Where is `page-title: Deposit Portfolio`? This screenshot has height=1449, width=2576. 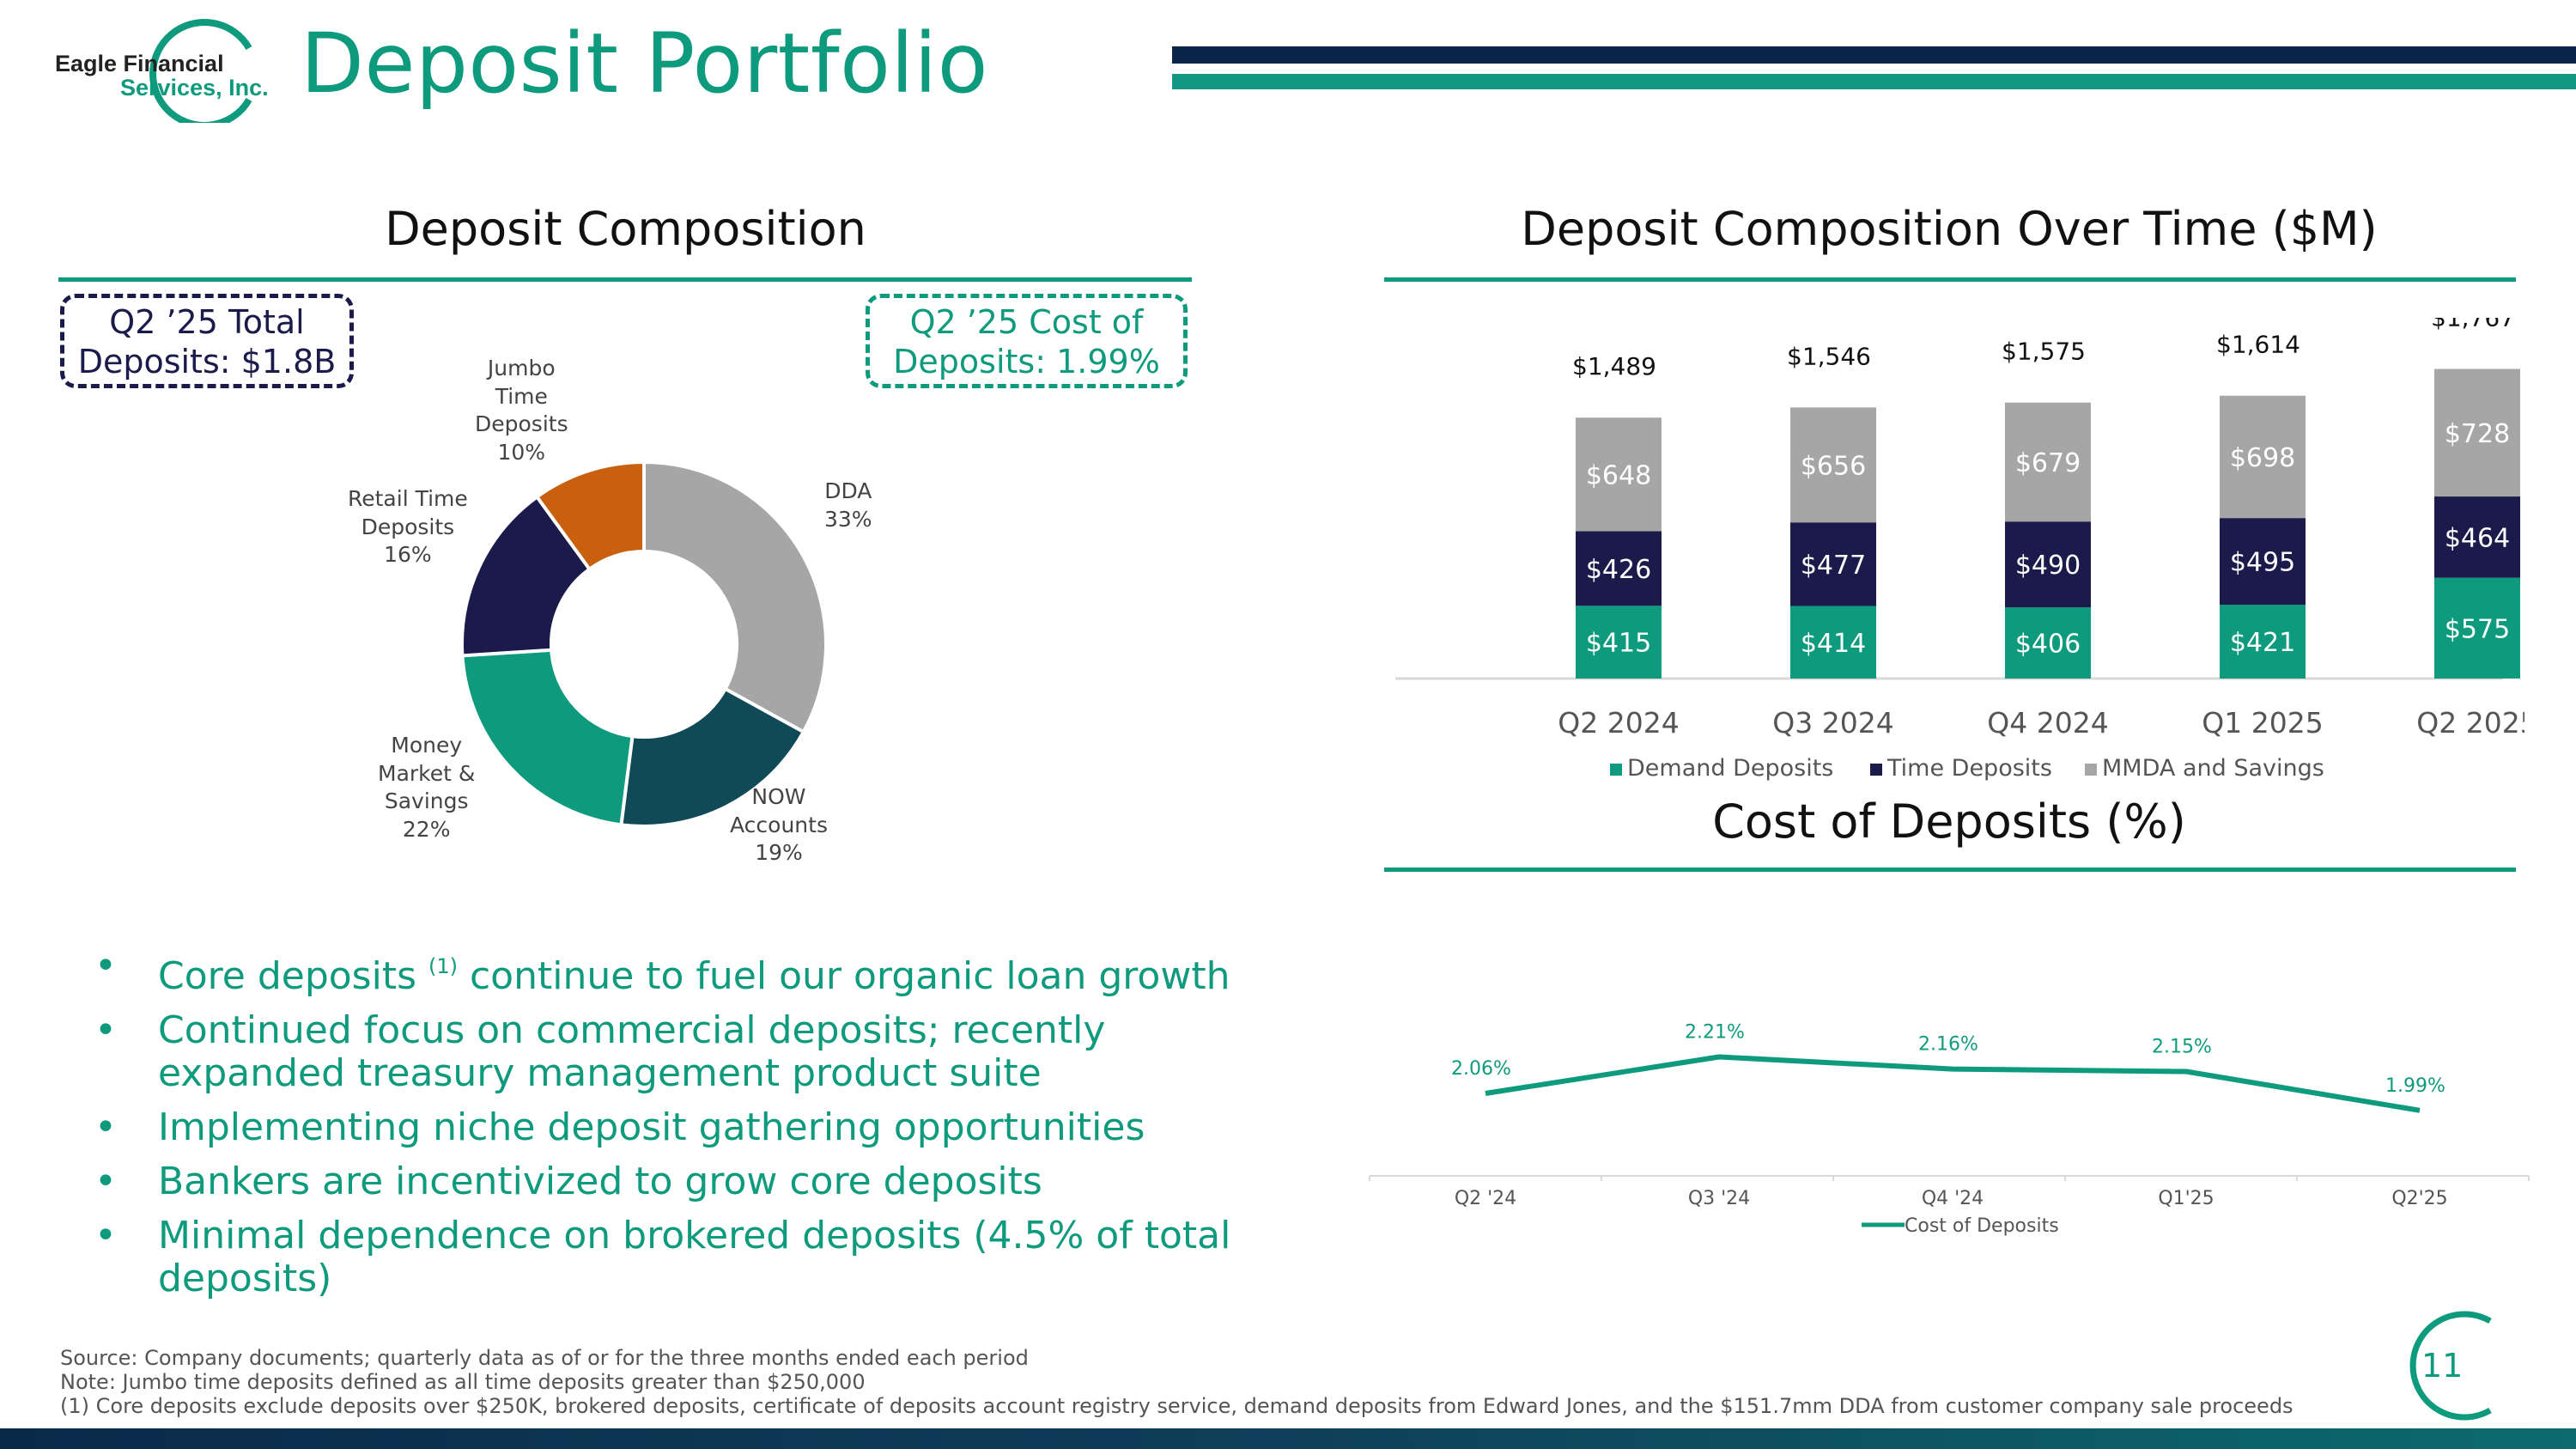
page-title: Deposit Portfolio is located at coordinates (644, 63).